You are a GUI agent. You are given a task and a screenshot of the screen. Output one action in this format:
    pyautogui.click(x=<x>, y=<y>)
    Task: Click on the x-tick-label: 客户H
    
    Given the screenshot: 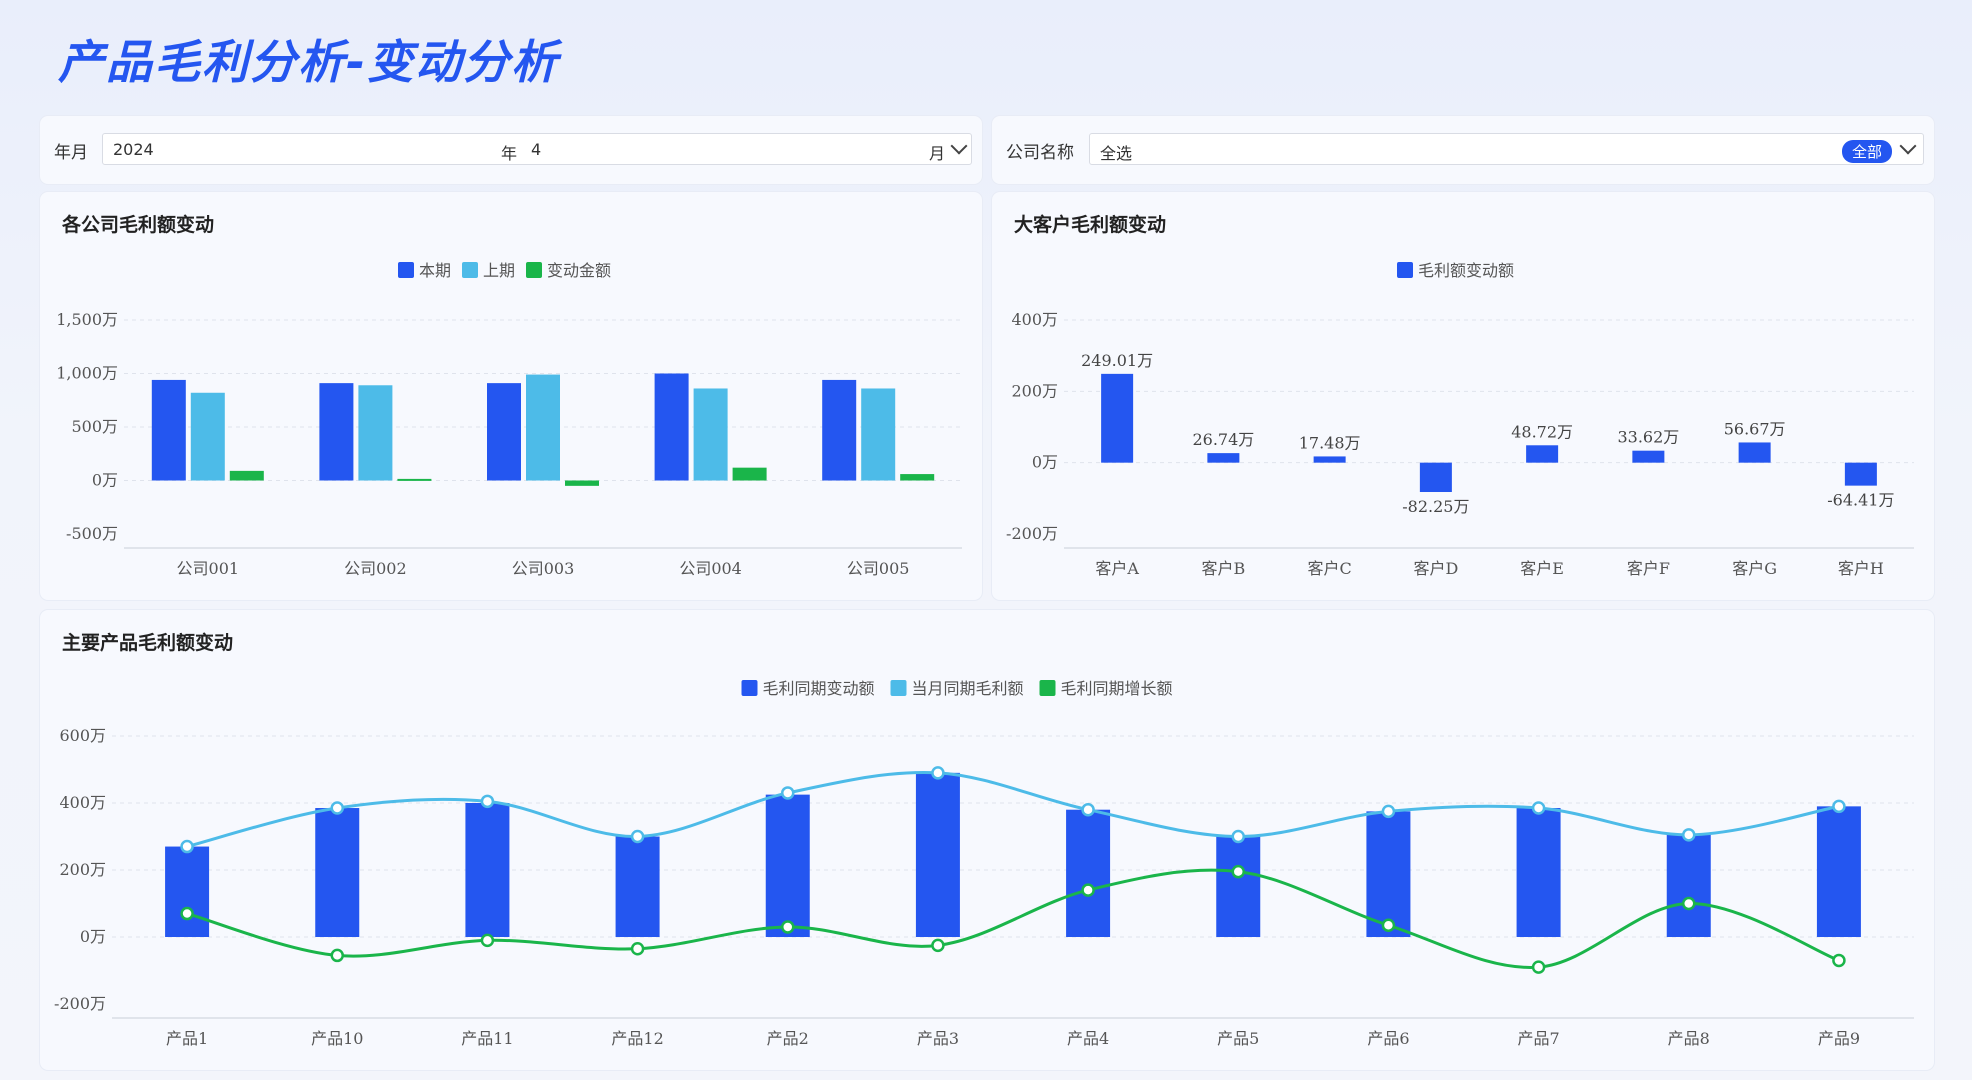 What is the action you would take?
    pyautogui.click(x=1861, y=568)
    